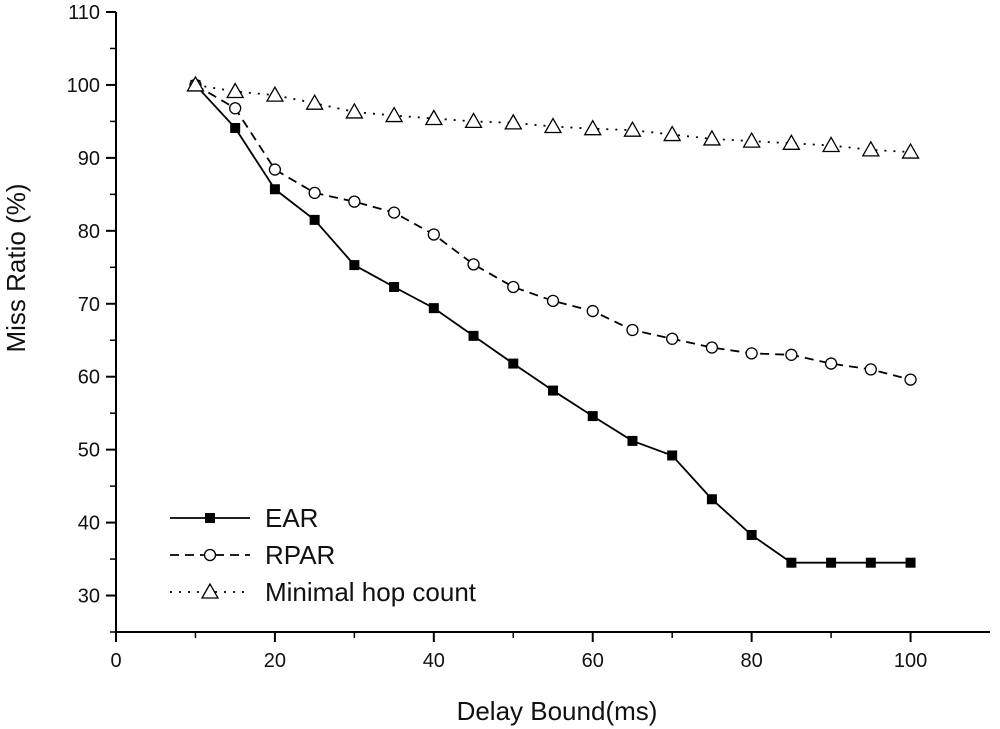 The height and width of the screenshot is (729, 1000). I want to click on legend-label: Minimal hop count, so click(371, 592).